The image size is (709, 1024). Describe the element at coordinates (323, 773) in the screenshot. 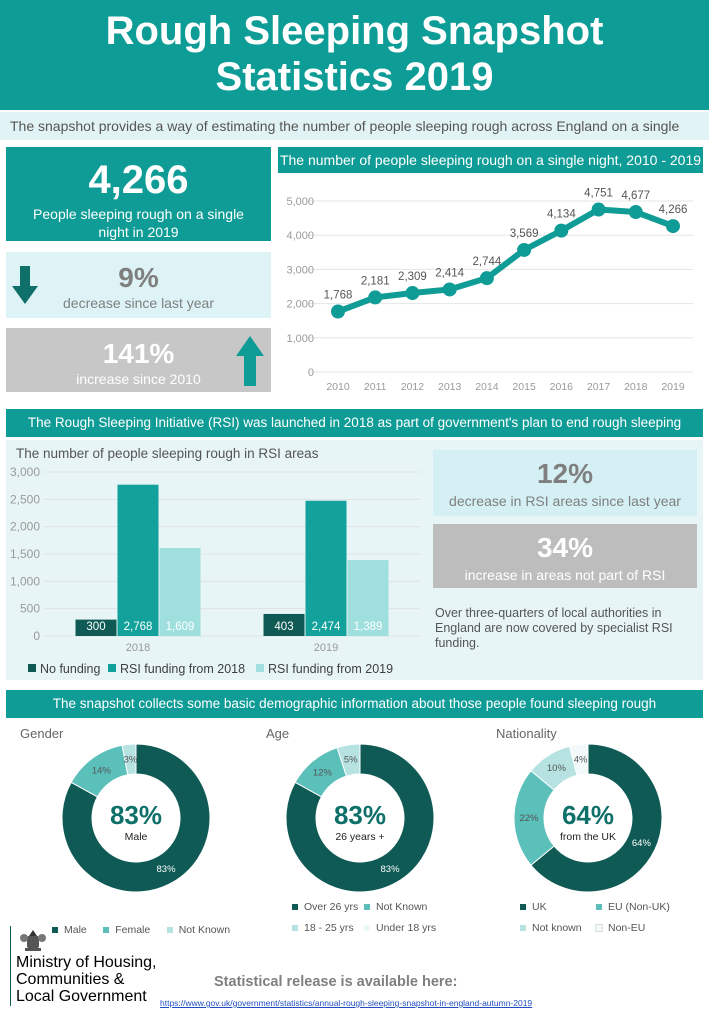

I see `slice-label: 12%` at that location.